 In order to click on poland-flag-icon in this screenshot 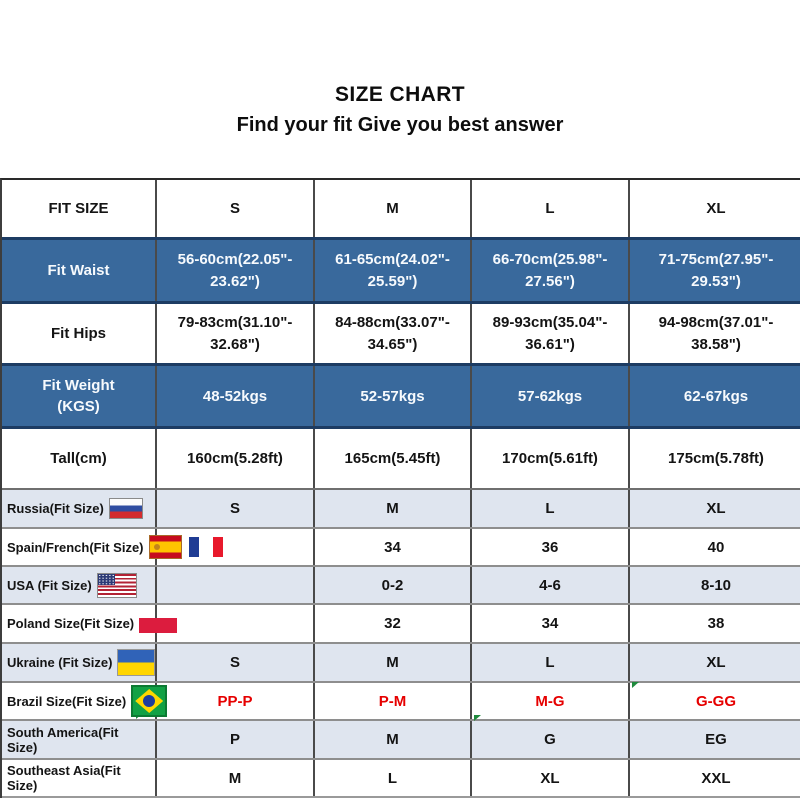, I will do `click(158, 625)`.